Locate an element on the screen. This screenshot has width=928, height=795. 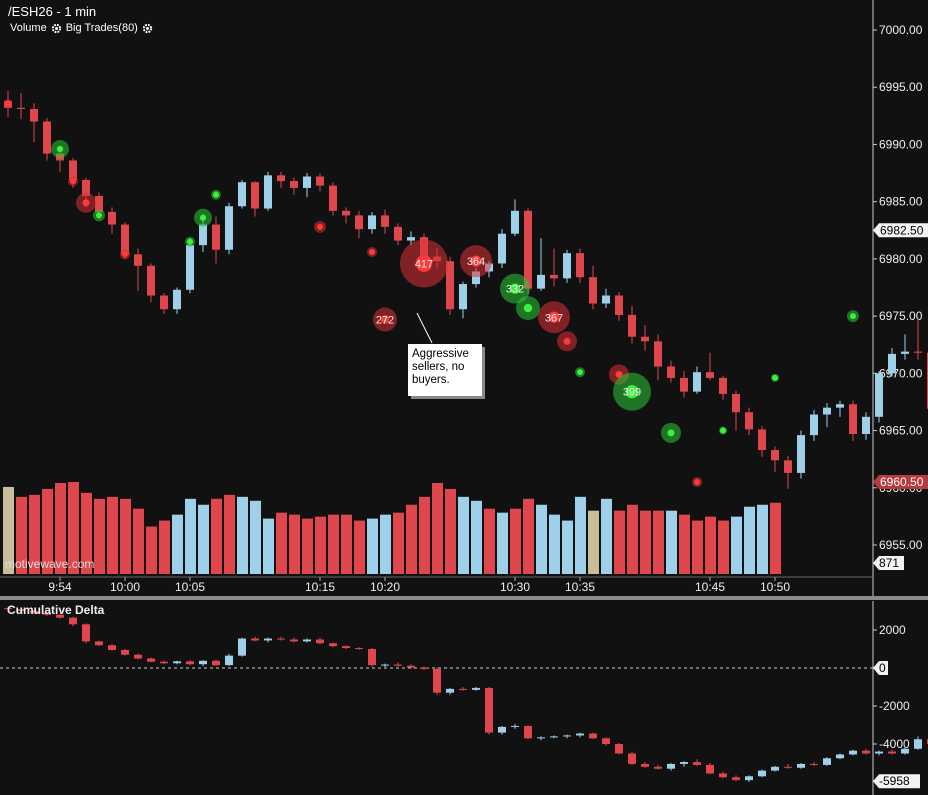
big-trade-size-label: 364 is located at coordinates (476, 262).